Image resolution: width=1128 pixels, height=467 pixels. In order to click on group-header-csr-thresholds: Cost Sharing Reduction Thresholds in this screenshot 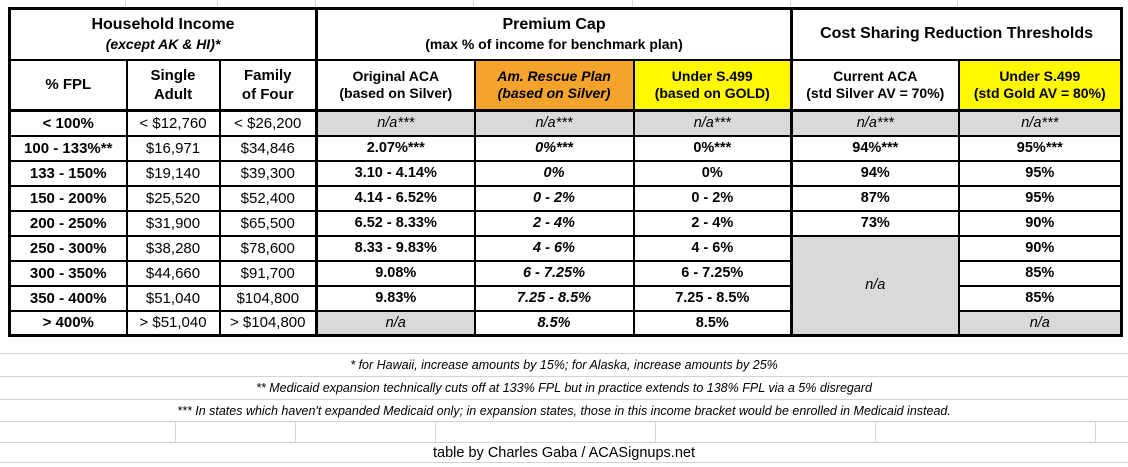, I will do `click(956, 34)`.